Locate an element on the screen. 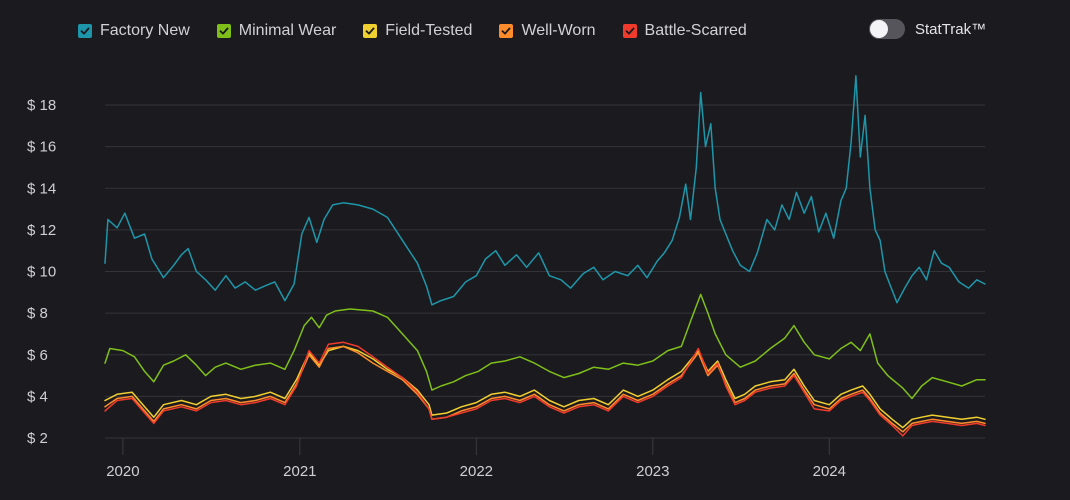 This screenshot has width=1070, height=500. stattrak-toggle: StatTrak™ is located at coordinates (927, 29).